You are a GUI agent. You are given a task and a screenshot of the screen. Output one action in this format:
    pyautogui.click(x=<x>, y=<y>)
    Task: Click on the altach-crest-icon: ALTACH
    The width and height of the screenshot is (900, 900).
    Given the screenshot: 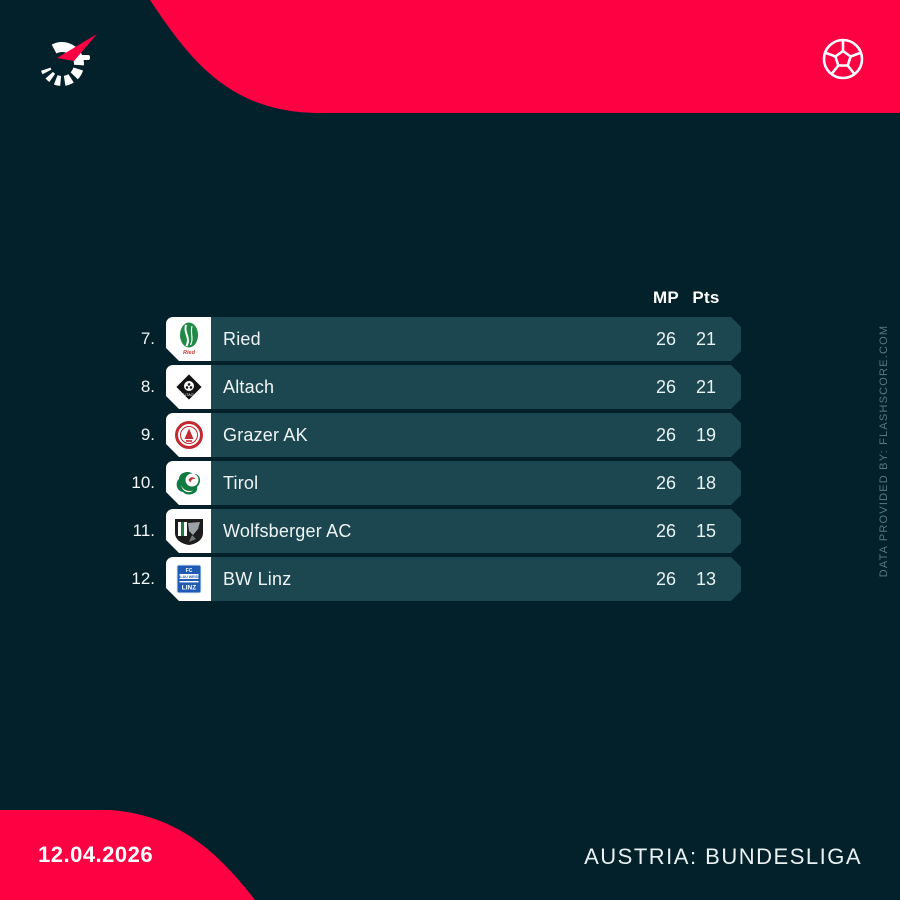 What is the action you would take?
    pyautogui.click(x=189, y=387)
    